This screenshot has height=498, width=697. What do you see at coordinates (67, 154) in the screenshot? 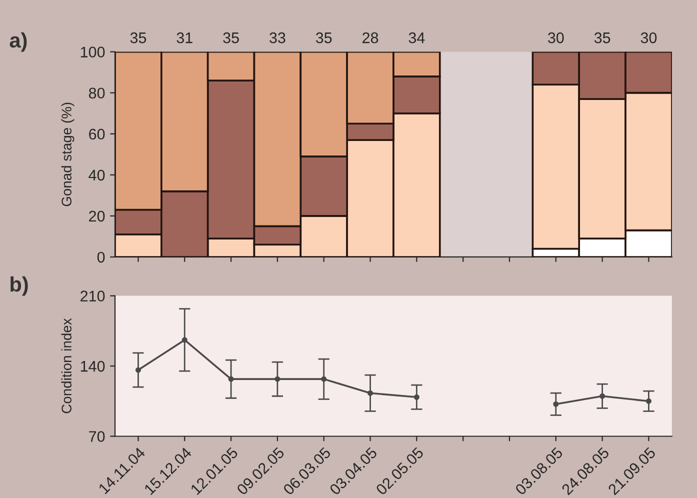
I see `y-axis-title: Gonad stage (%)` at bounding box center [67, 154].